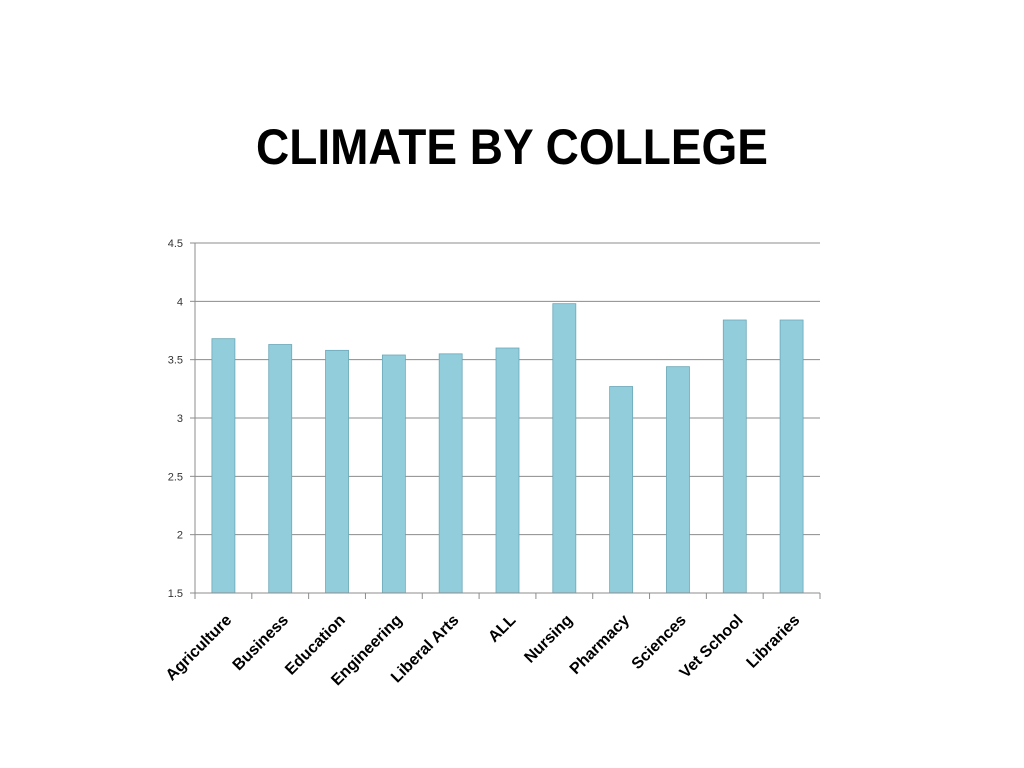 This screenshot has height=768, width=1024. What do you see at coordinates (193, 418) in the screenshot?
I see `y-axis` at bounding box center [193, 418].